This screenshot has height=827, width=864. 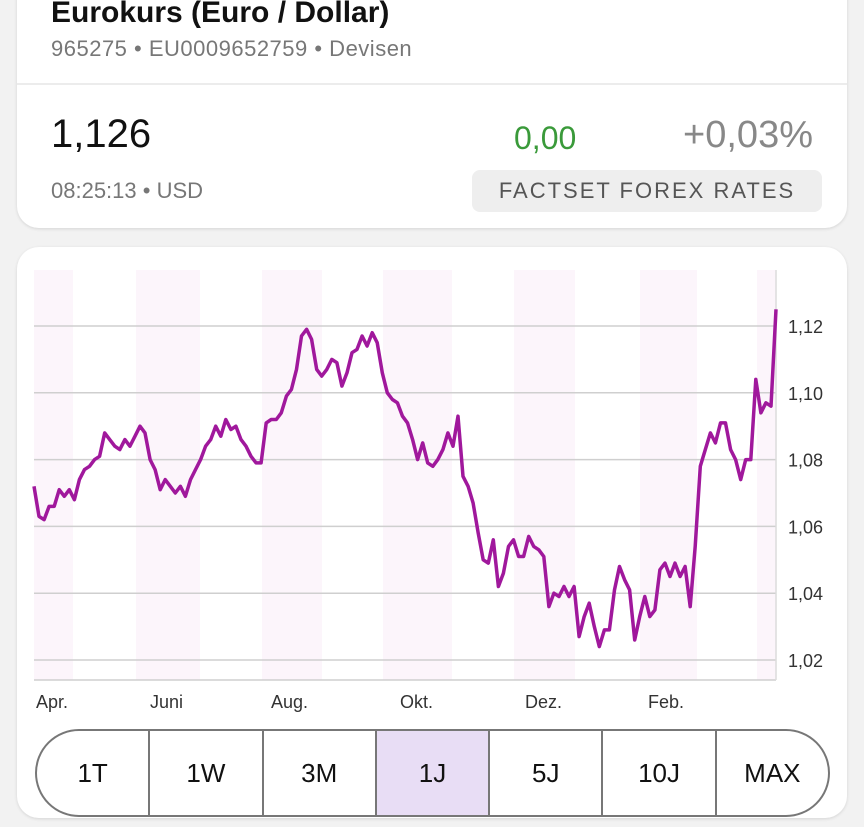 What do you see at coordinates (416, 702) in the screenshot?
I see `x-tick-label: Okt.` at bounding box center [416, 702].